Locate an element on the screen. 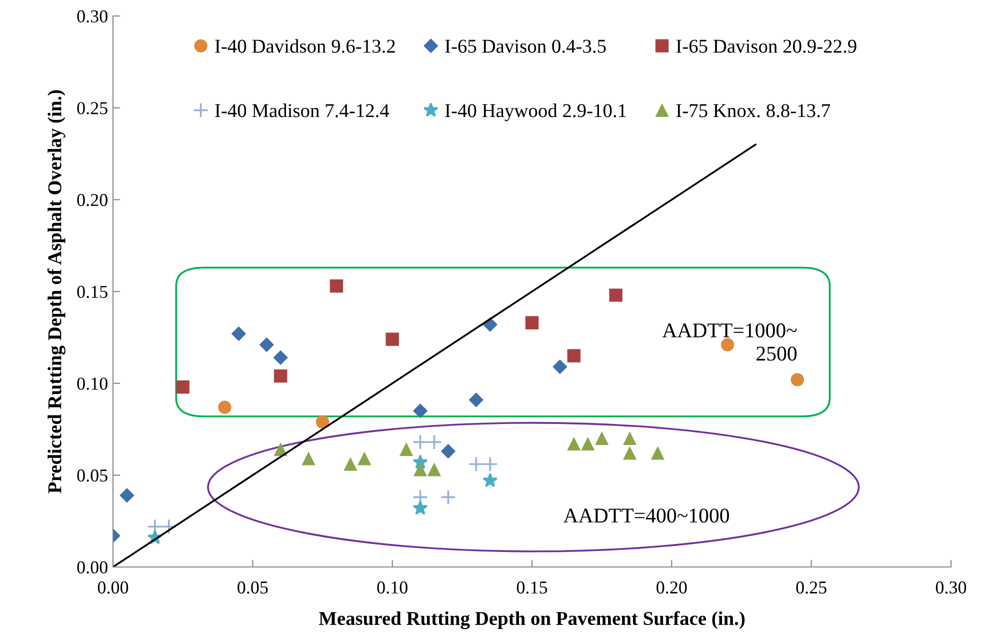 This screenshot has height=644, width=984. annotation: AADTT=400~1000 is located at coordinates (646, 515).